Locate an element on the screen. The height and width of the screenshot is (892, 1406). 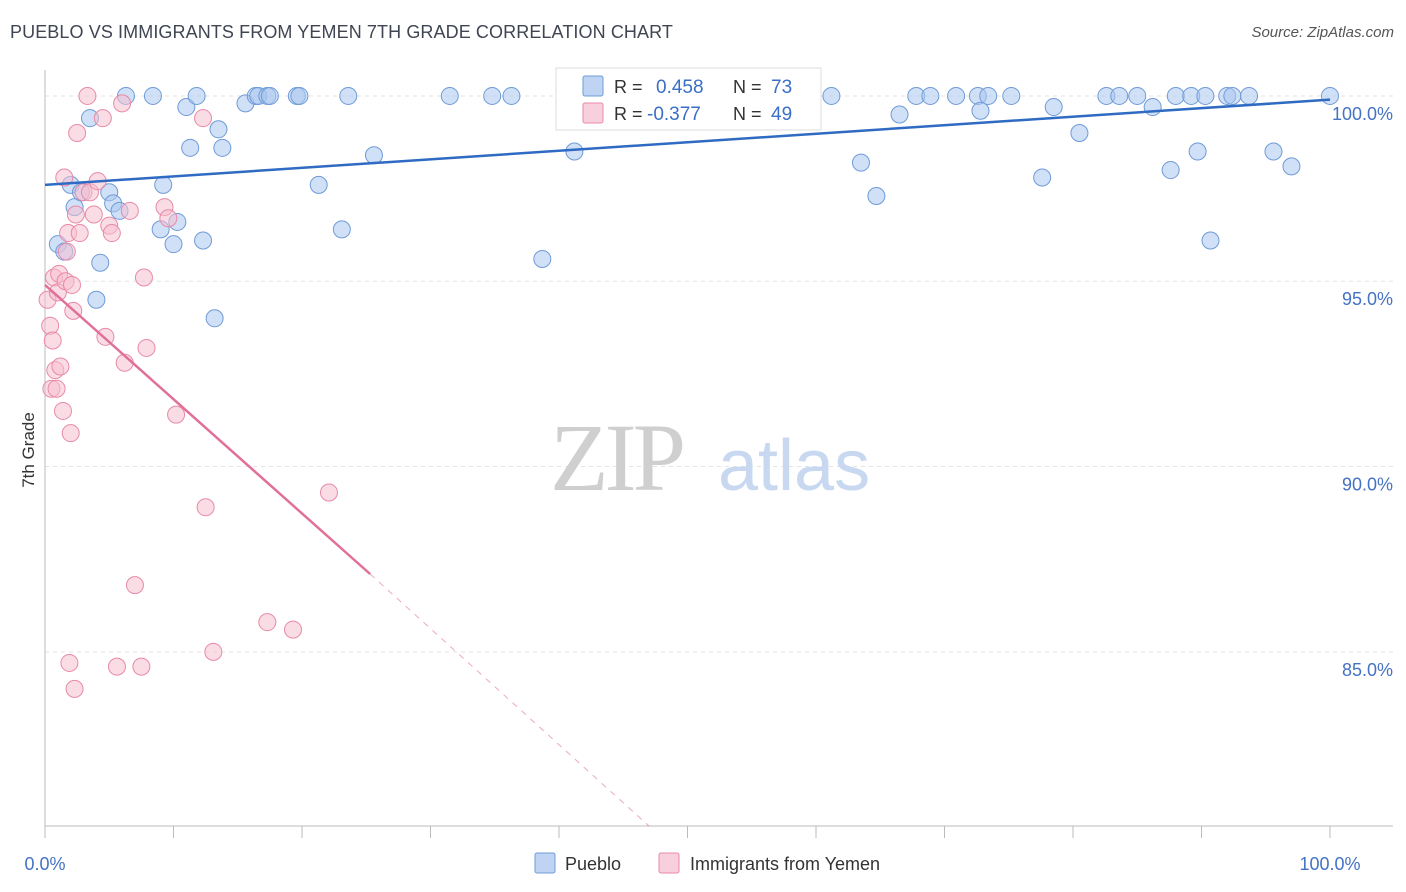
watermark-zip: ZIP is located at coordinates (616, 457).